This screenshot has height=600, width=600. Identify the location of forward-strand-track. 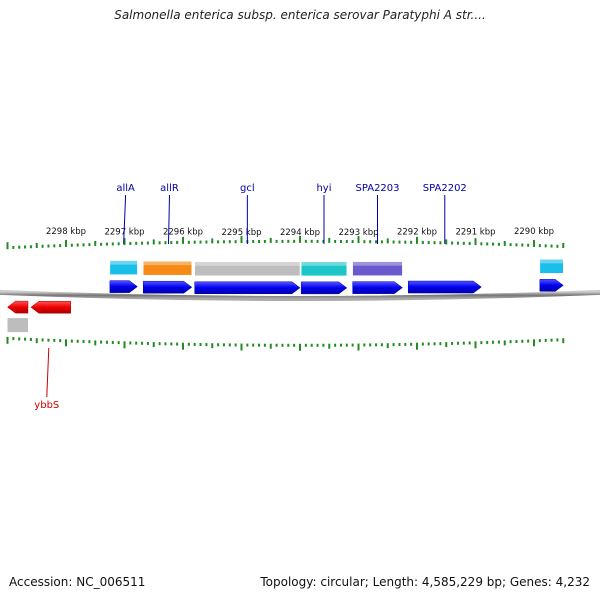
(336, 287).